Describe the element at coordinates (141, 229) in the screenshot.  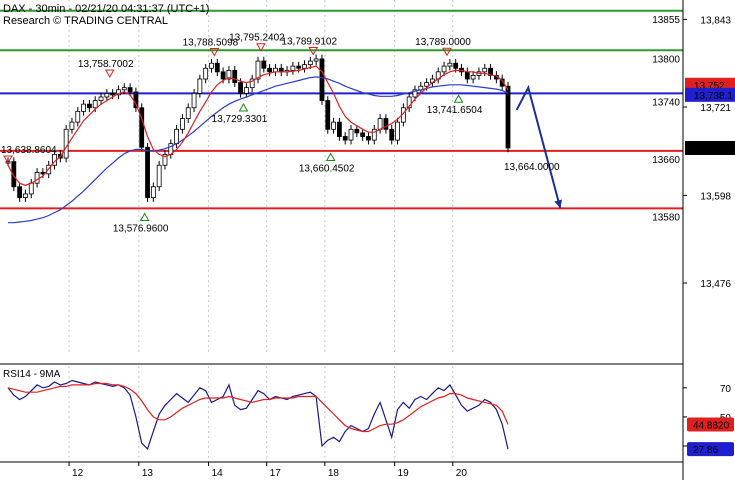
I see `price-annotation: 13,576.9600` at that location.